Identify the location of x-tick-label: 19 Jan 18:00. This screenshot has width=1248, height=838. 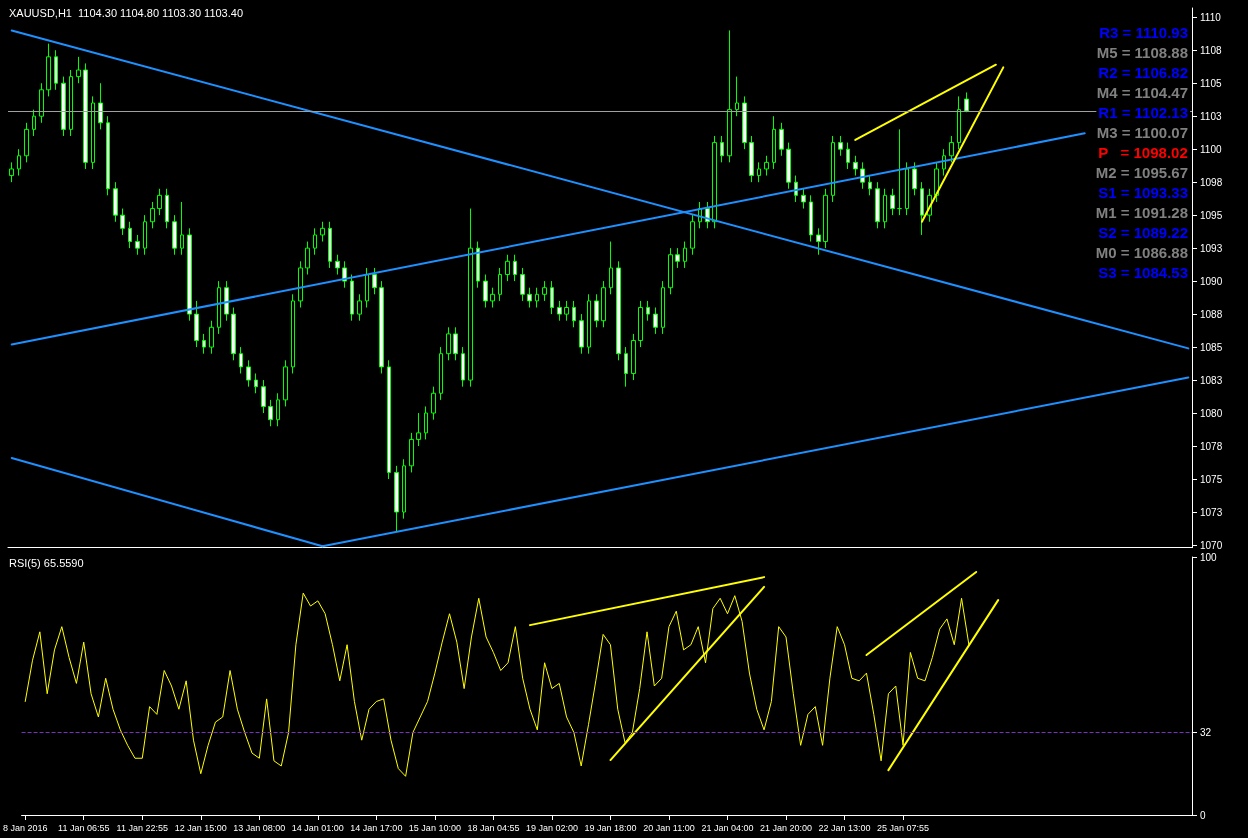
(610, 827).